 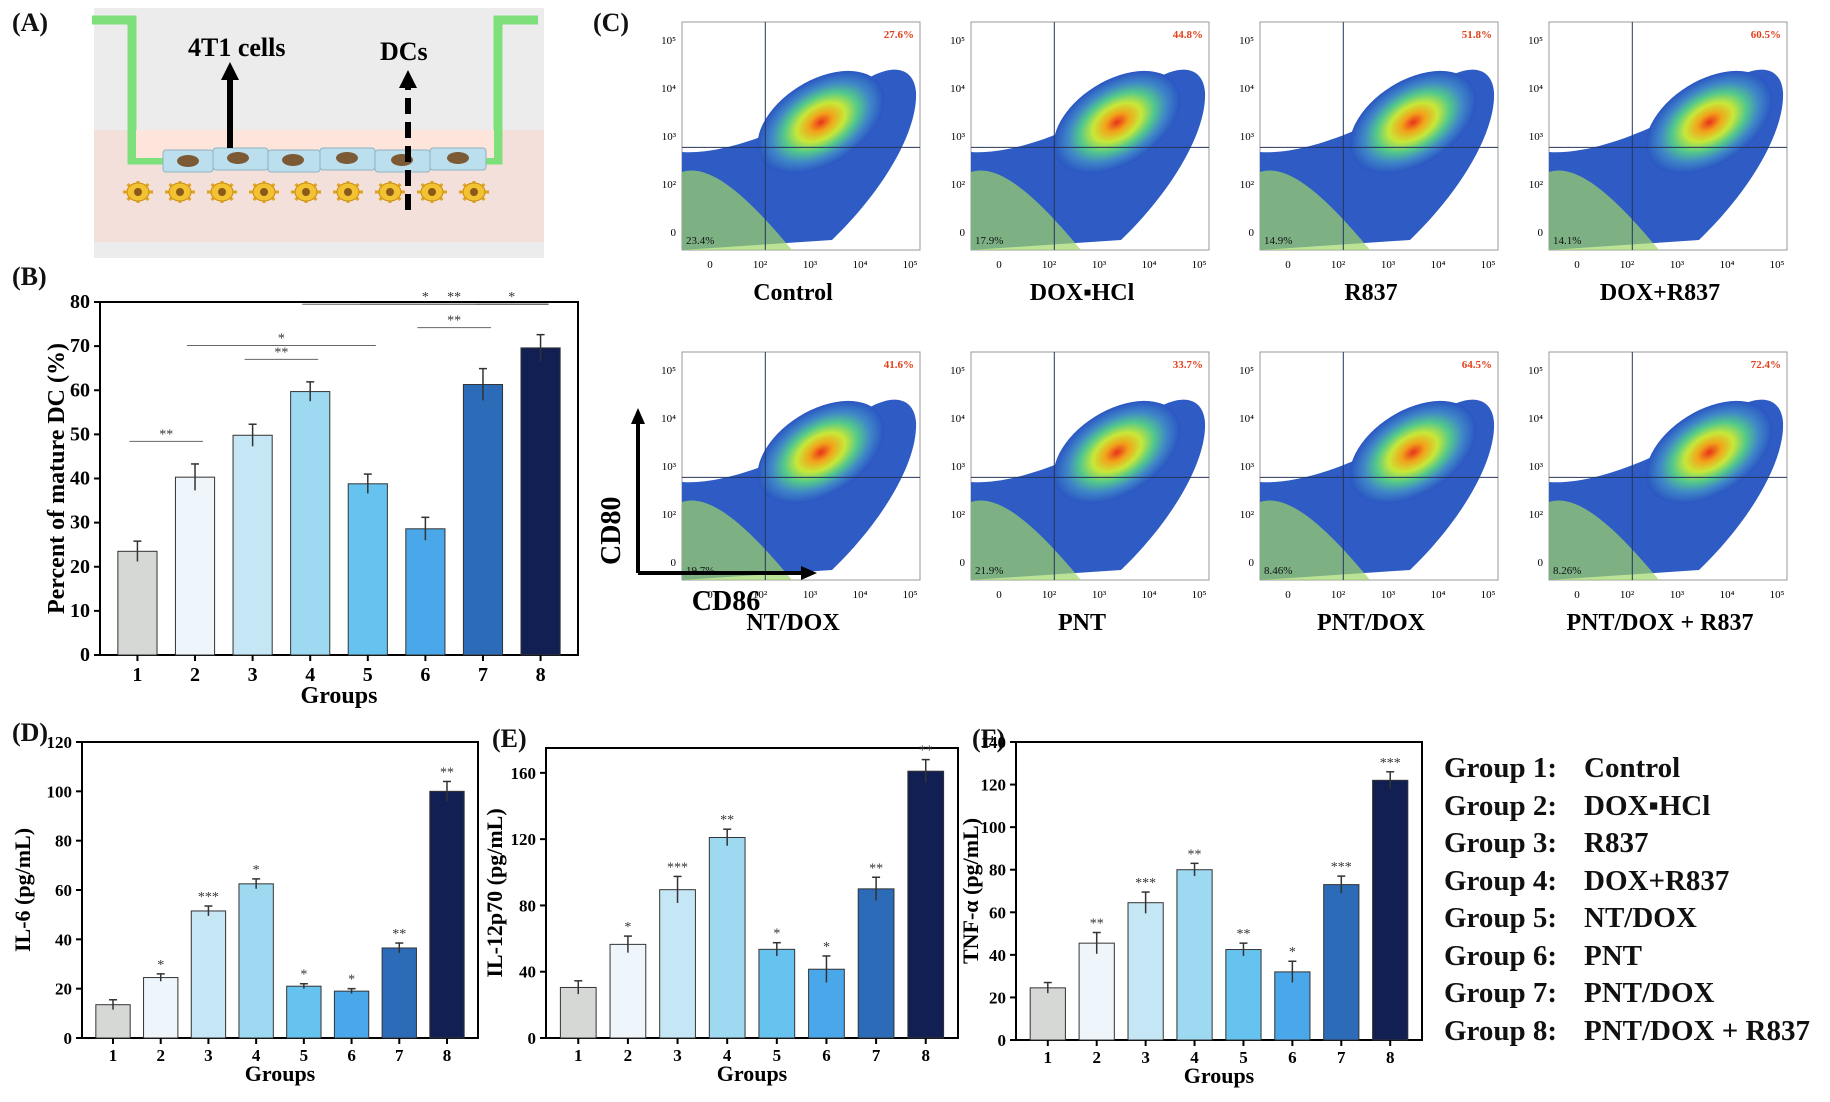 I want to click on y-tick-label: 10, so click(x=80, y=611).